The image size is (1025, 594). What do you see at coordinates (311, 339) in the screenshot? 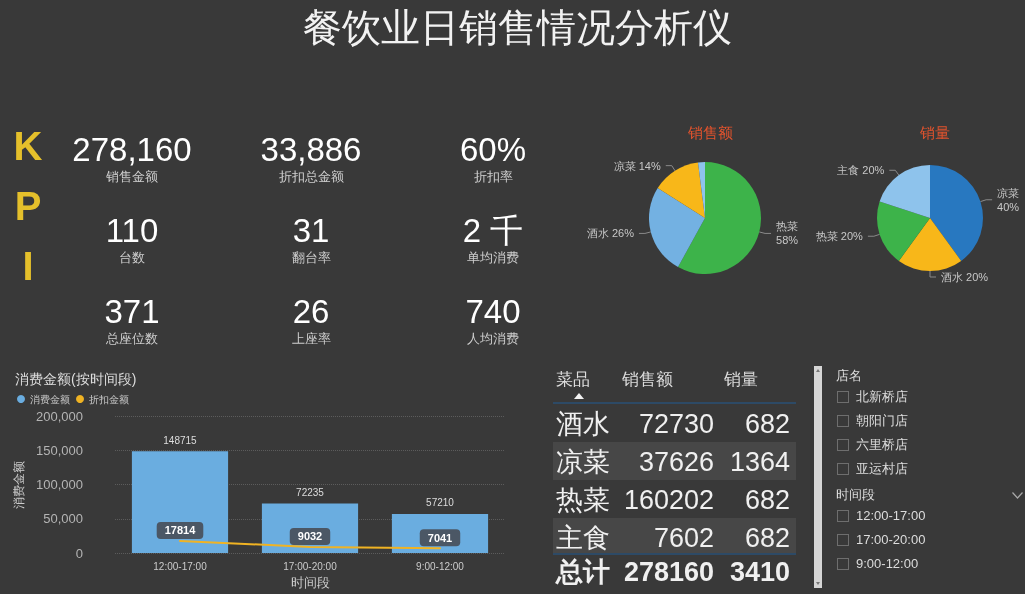
I see `category-label: 上座率` at bounding box center [311, 339].